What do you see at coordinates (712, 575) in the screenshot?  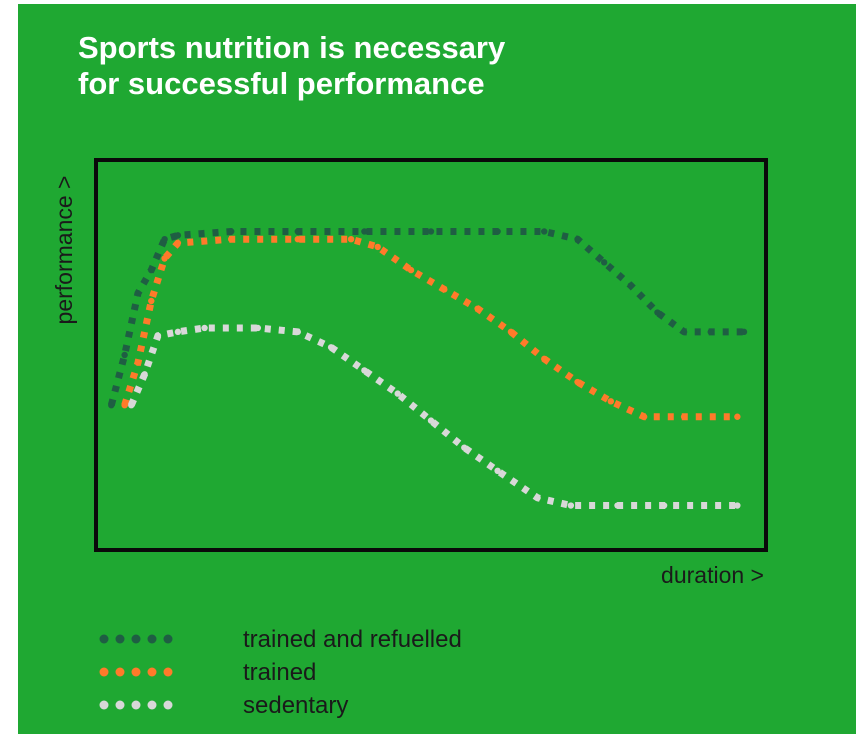 I see `x-axis-label: duration >` at bounding box center [712, 575].